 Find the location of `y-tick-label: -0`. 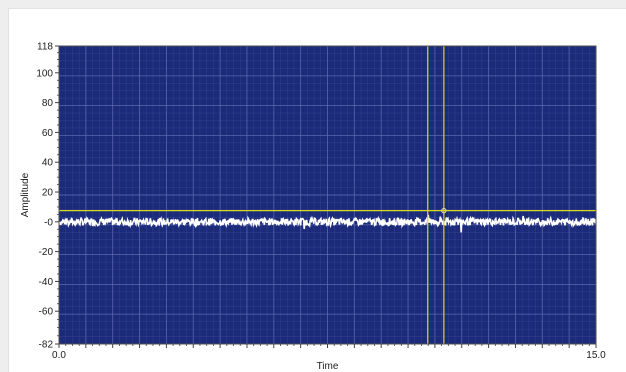

y-tick-label: -0 is located at coordinates (48, 222).